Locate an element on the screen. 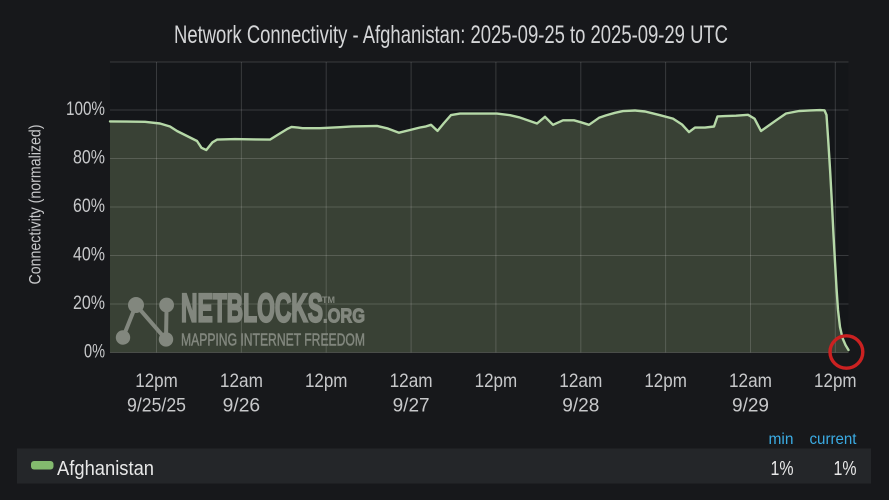 Image resolution: width=889 pixels, height=500 pixels. svg-text: 60% is located at coordinates (89, 206).